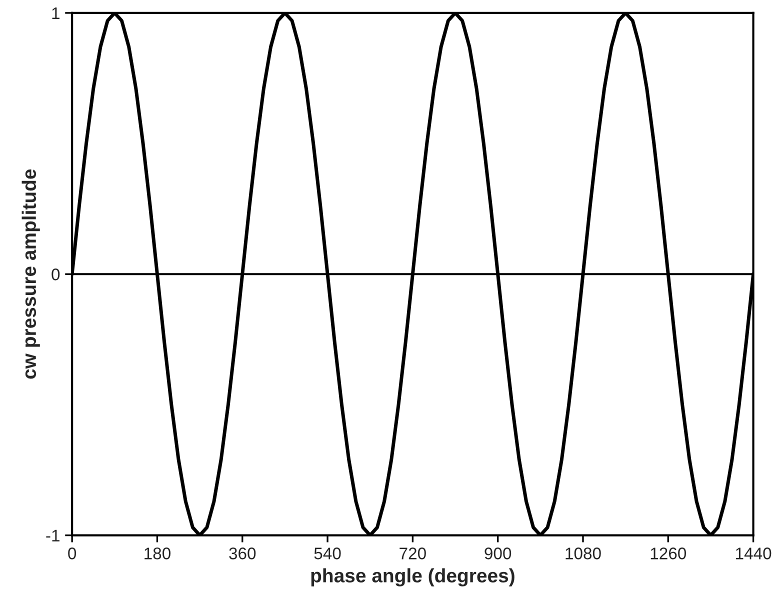 The width and height of the screenshot is (775, 616). Describe the element at coordinates (56, 13) in the screenshot. I see `y-tick-label: 1` at that location.